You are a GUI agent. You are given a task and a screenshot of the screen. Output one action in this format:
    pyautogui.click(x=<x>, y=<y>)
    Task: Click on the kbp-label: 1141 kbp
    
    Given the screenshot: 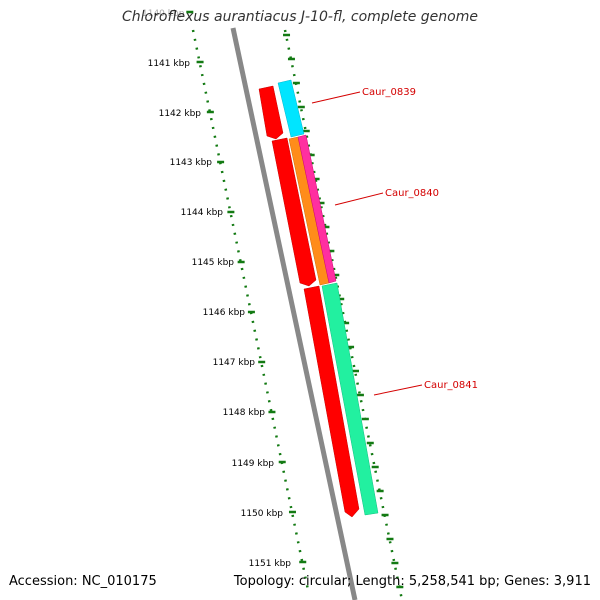 What is the action you would take?
    pyautogui.click(x=169, y=64)
    